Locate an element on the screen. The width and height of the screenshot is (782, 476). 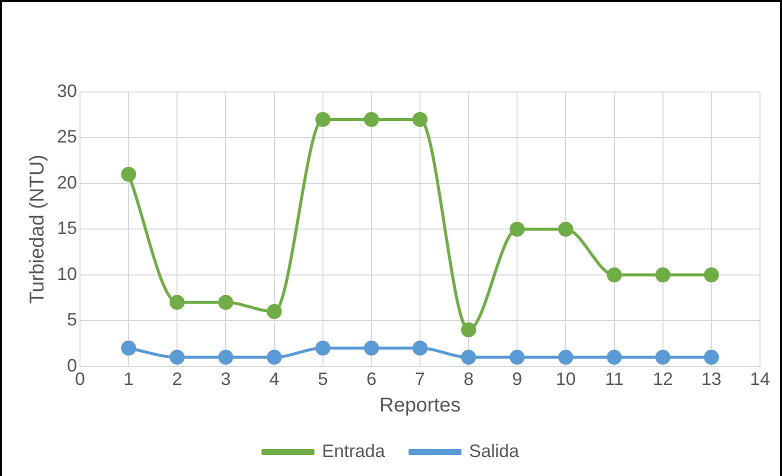
x-tick-label: 12 is located at coordinates (662, 379).